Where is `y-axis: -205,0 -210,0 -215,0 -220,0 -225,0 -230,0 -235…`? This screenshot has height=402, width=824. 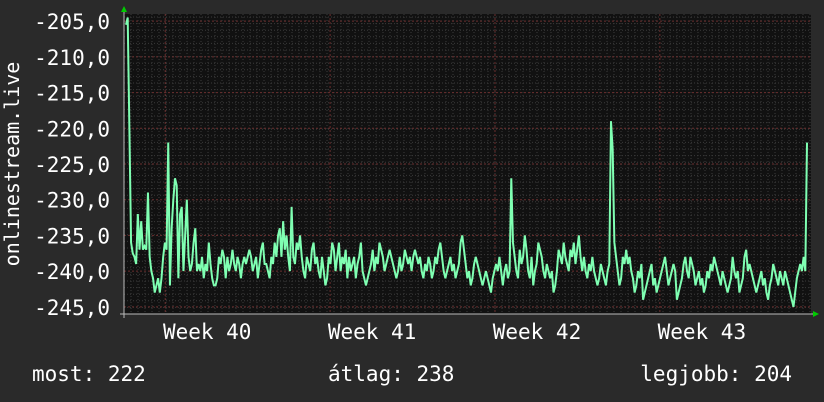 y-axis: -205,0 -210,0 -215,0 -220,0 -225,0 -230,0 -235… is located at coordinates (72, 165).